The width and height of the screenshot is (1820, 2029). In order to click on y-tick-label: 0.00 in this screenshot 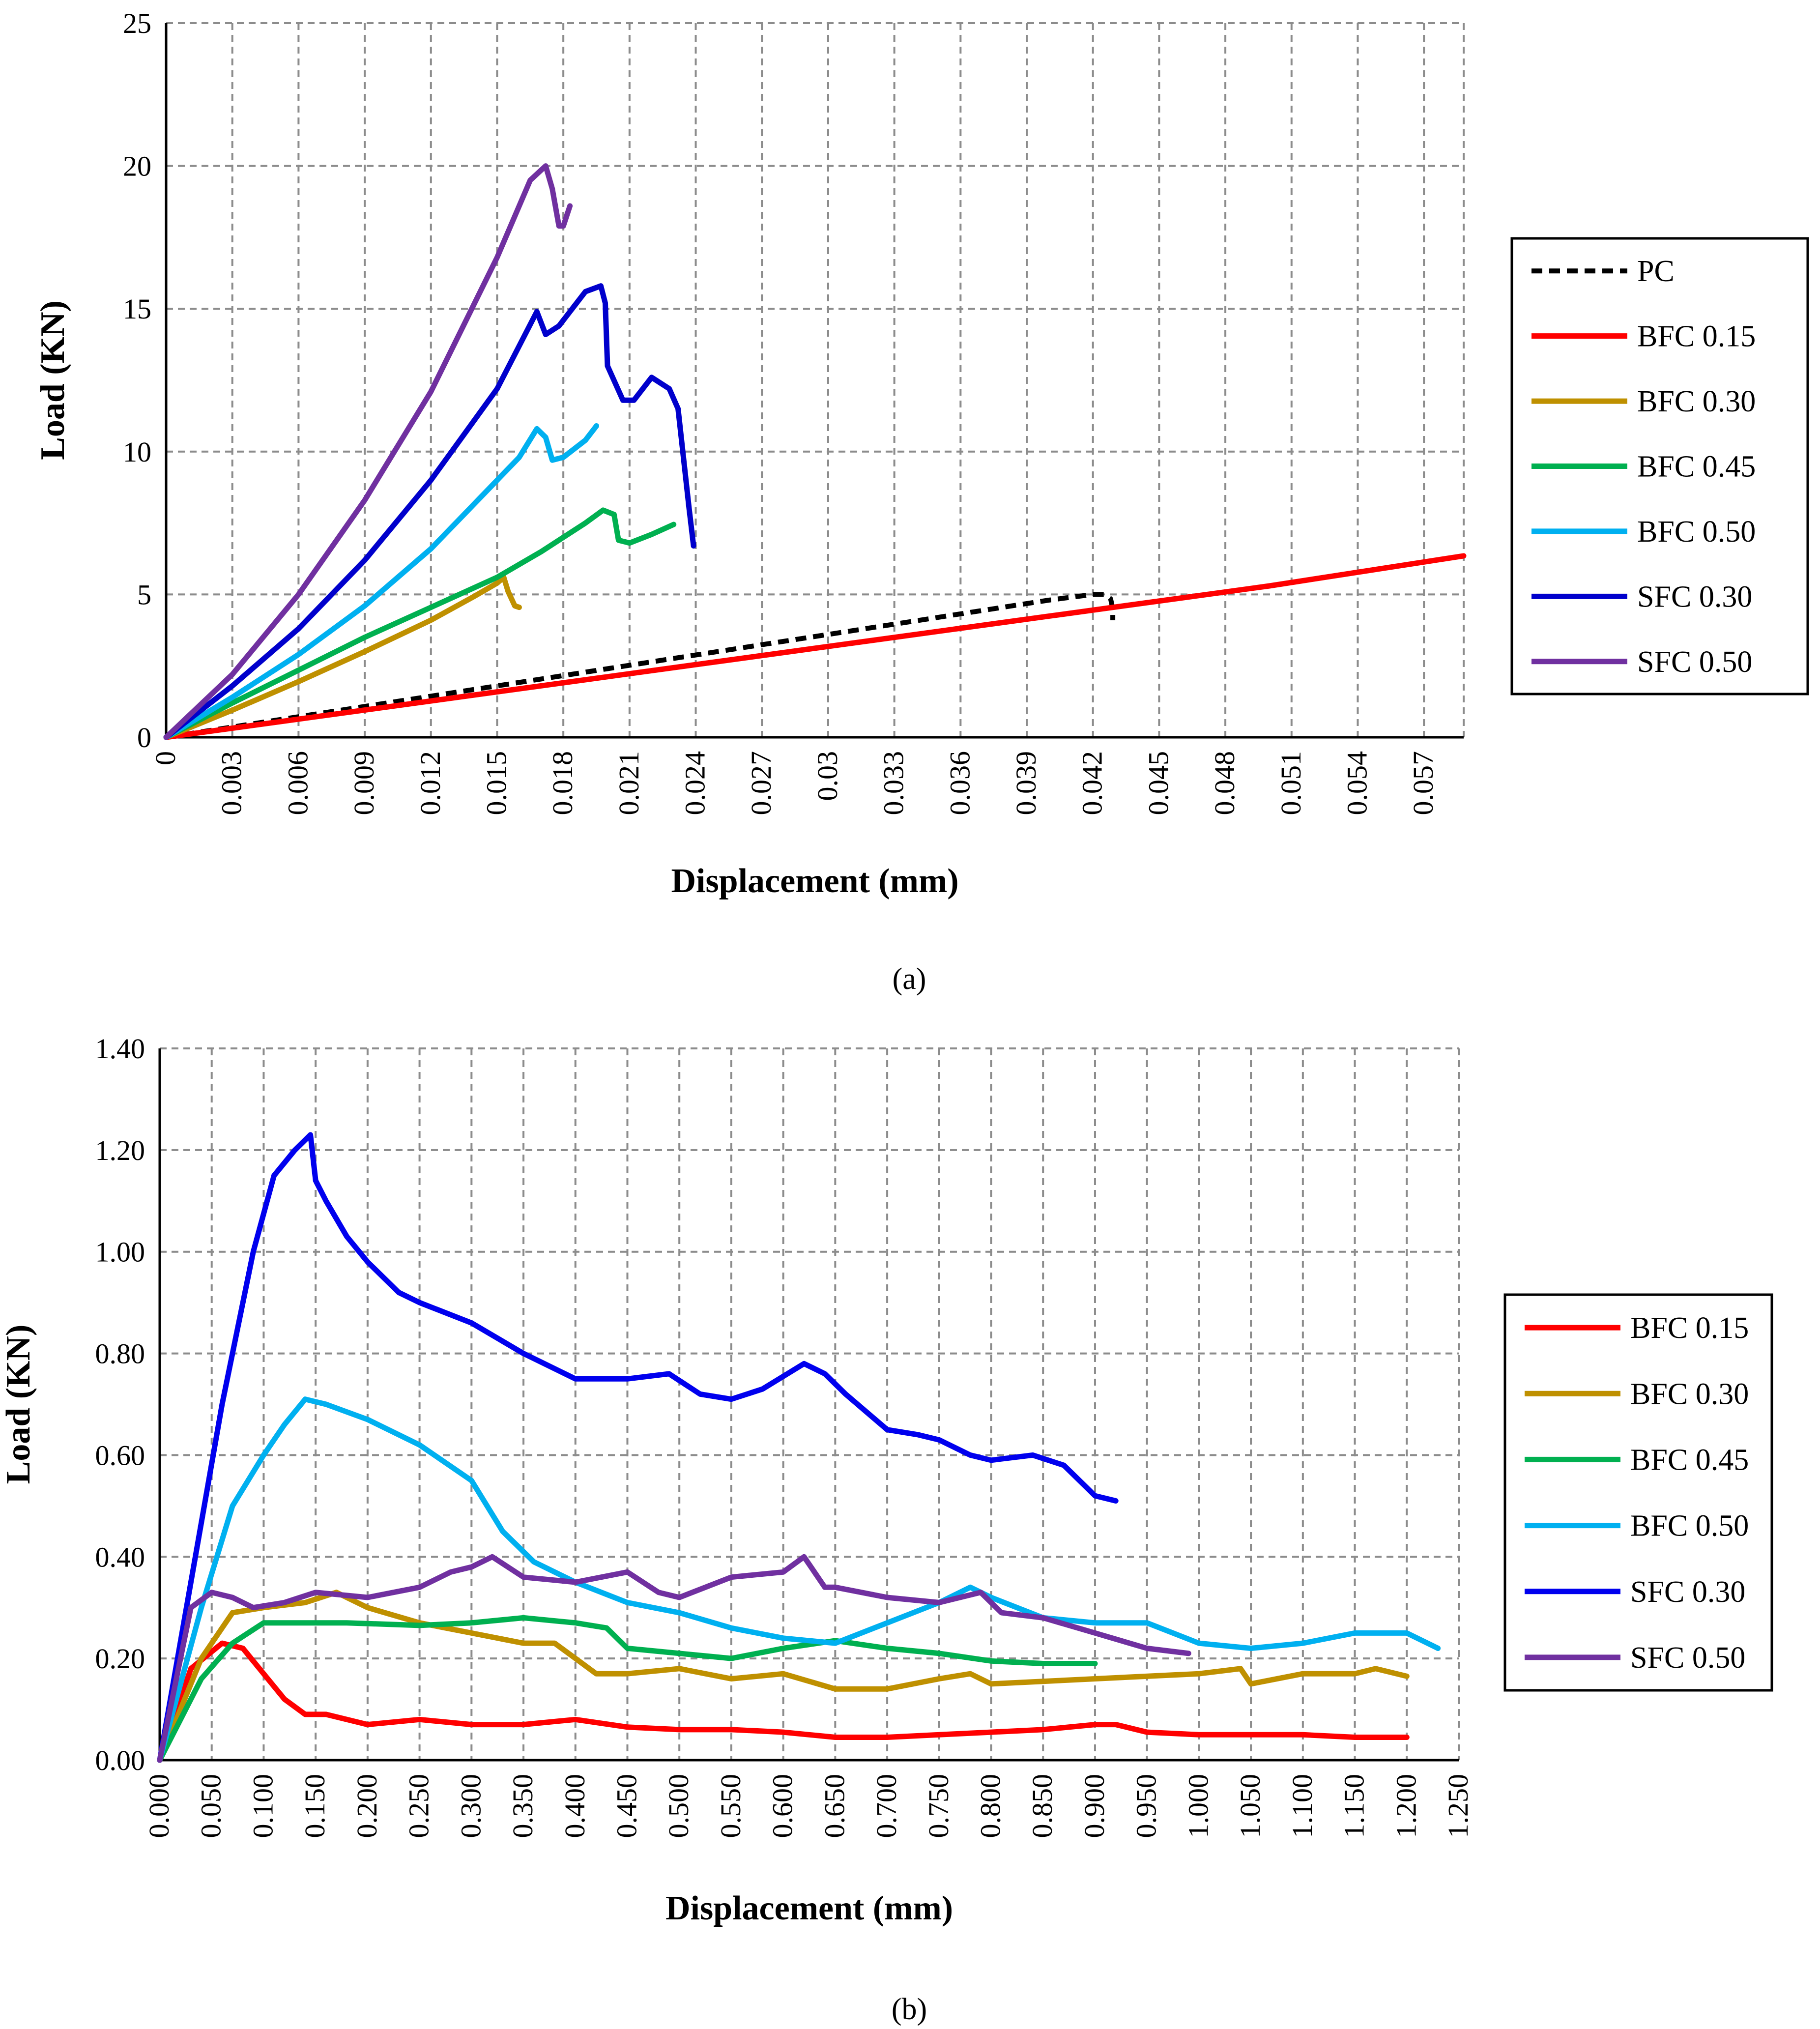, I will do `click(120, 1760)`.